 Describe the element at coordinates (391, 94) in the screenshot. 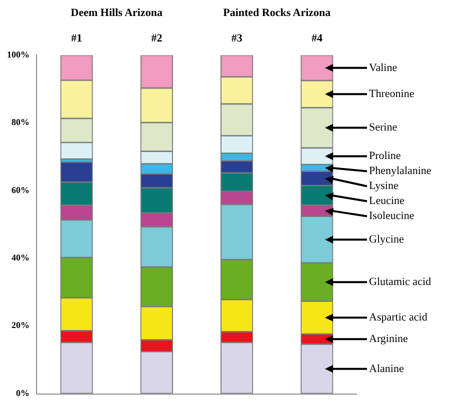

I see `text: Threonine` at that location.